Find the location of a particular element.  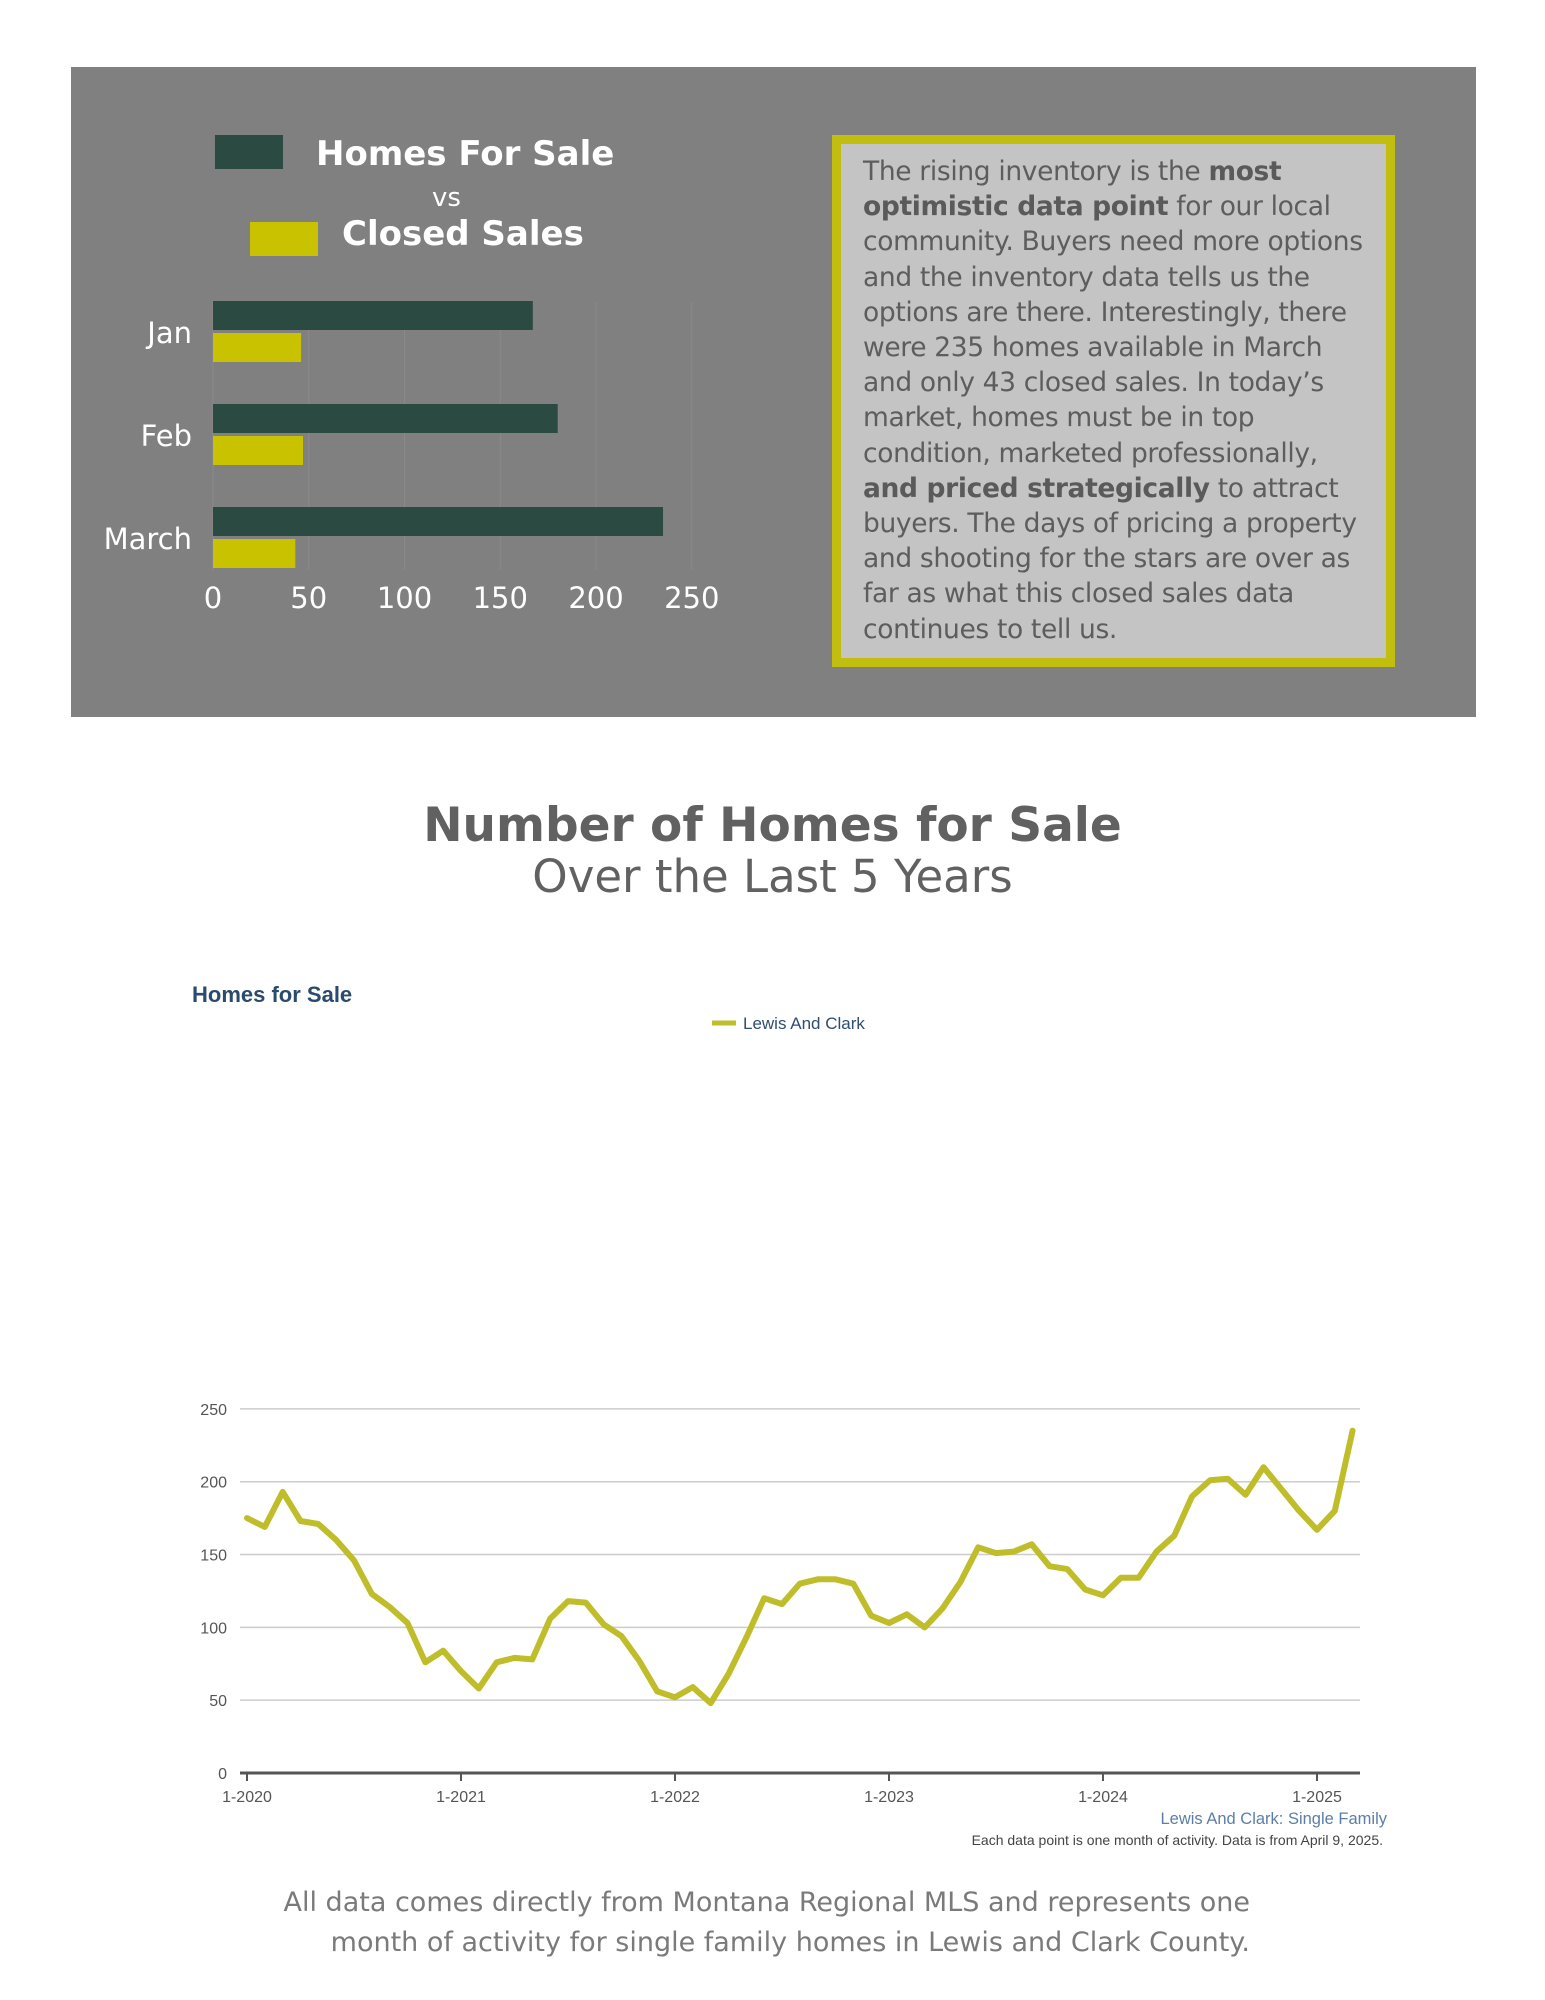

bar-category-label: March is located at coordinates (148, 539).